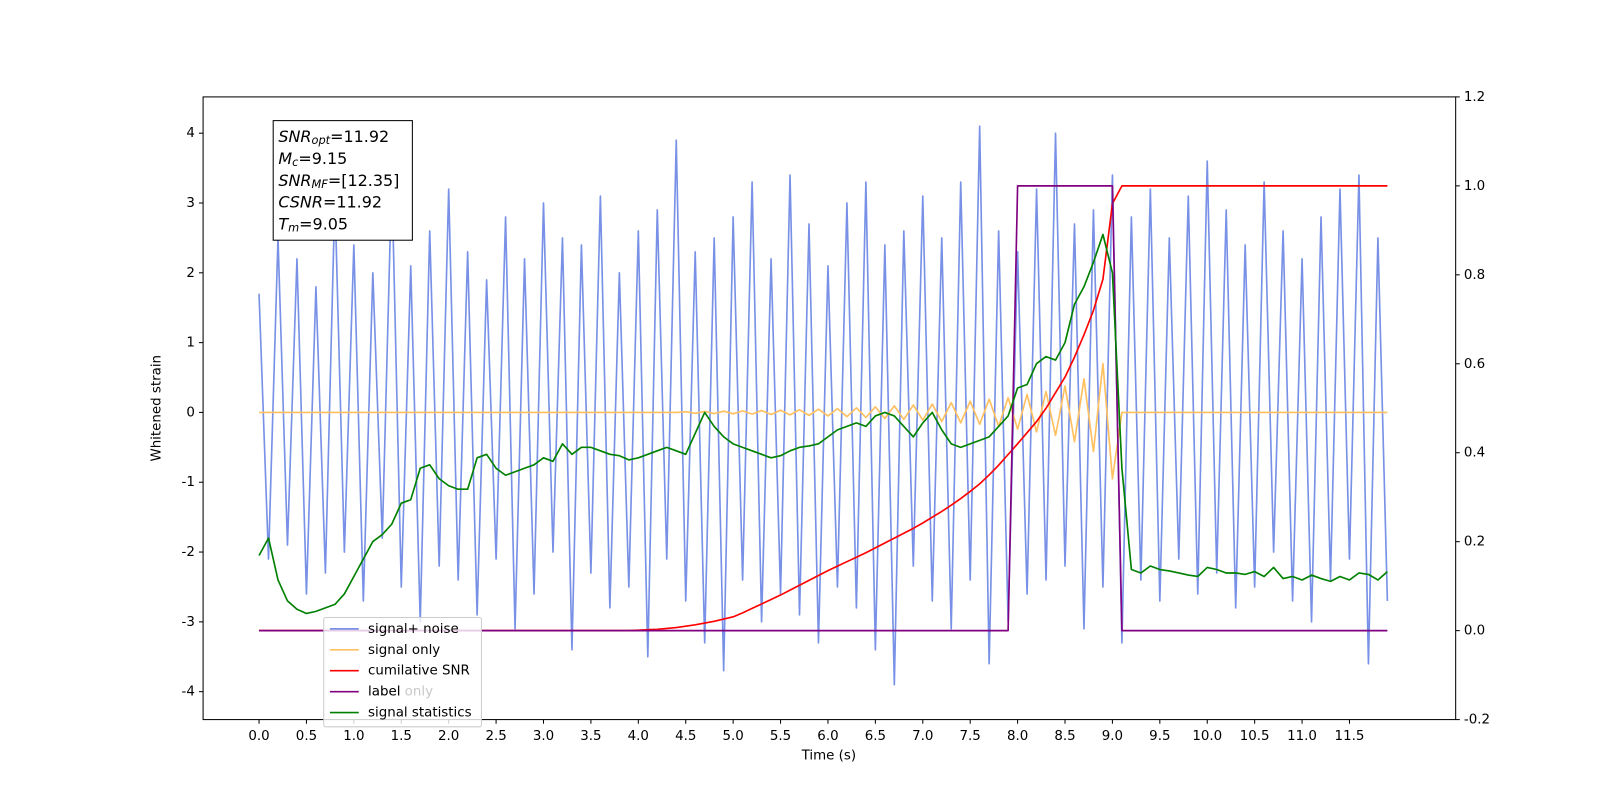  What do you see at coordinates (419, 671) in the screenshot?
I see `legend-label: cumilative SNR` at bounding box center [419, 671].